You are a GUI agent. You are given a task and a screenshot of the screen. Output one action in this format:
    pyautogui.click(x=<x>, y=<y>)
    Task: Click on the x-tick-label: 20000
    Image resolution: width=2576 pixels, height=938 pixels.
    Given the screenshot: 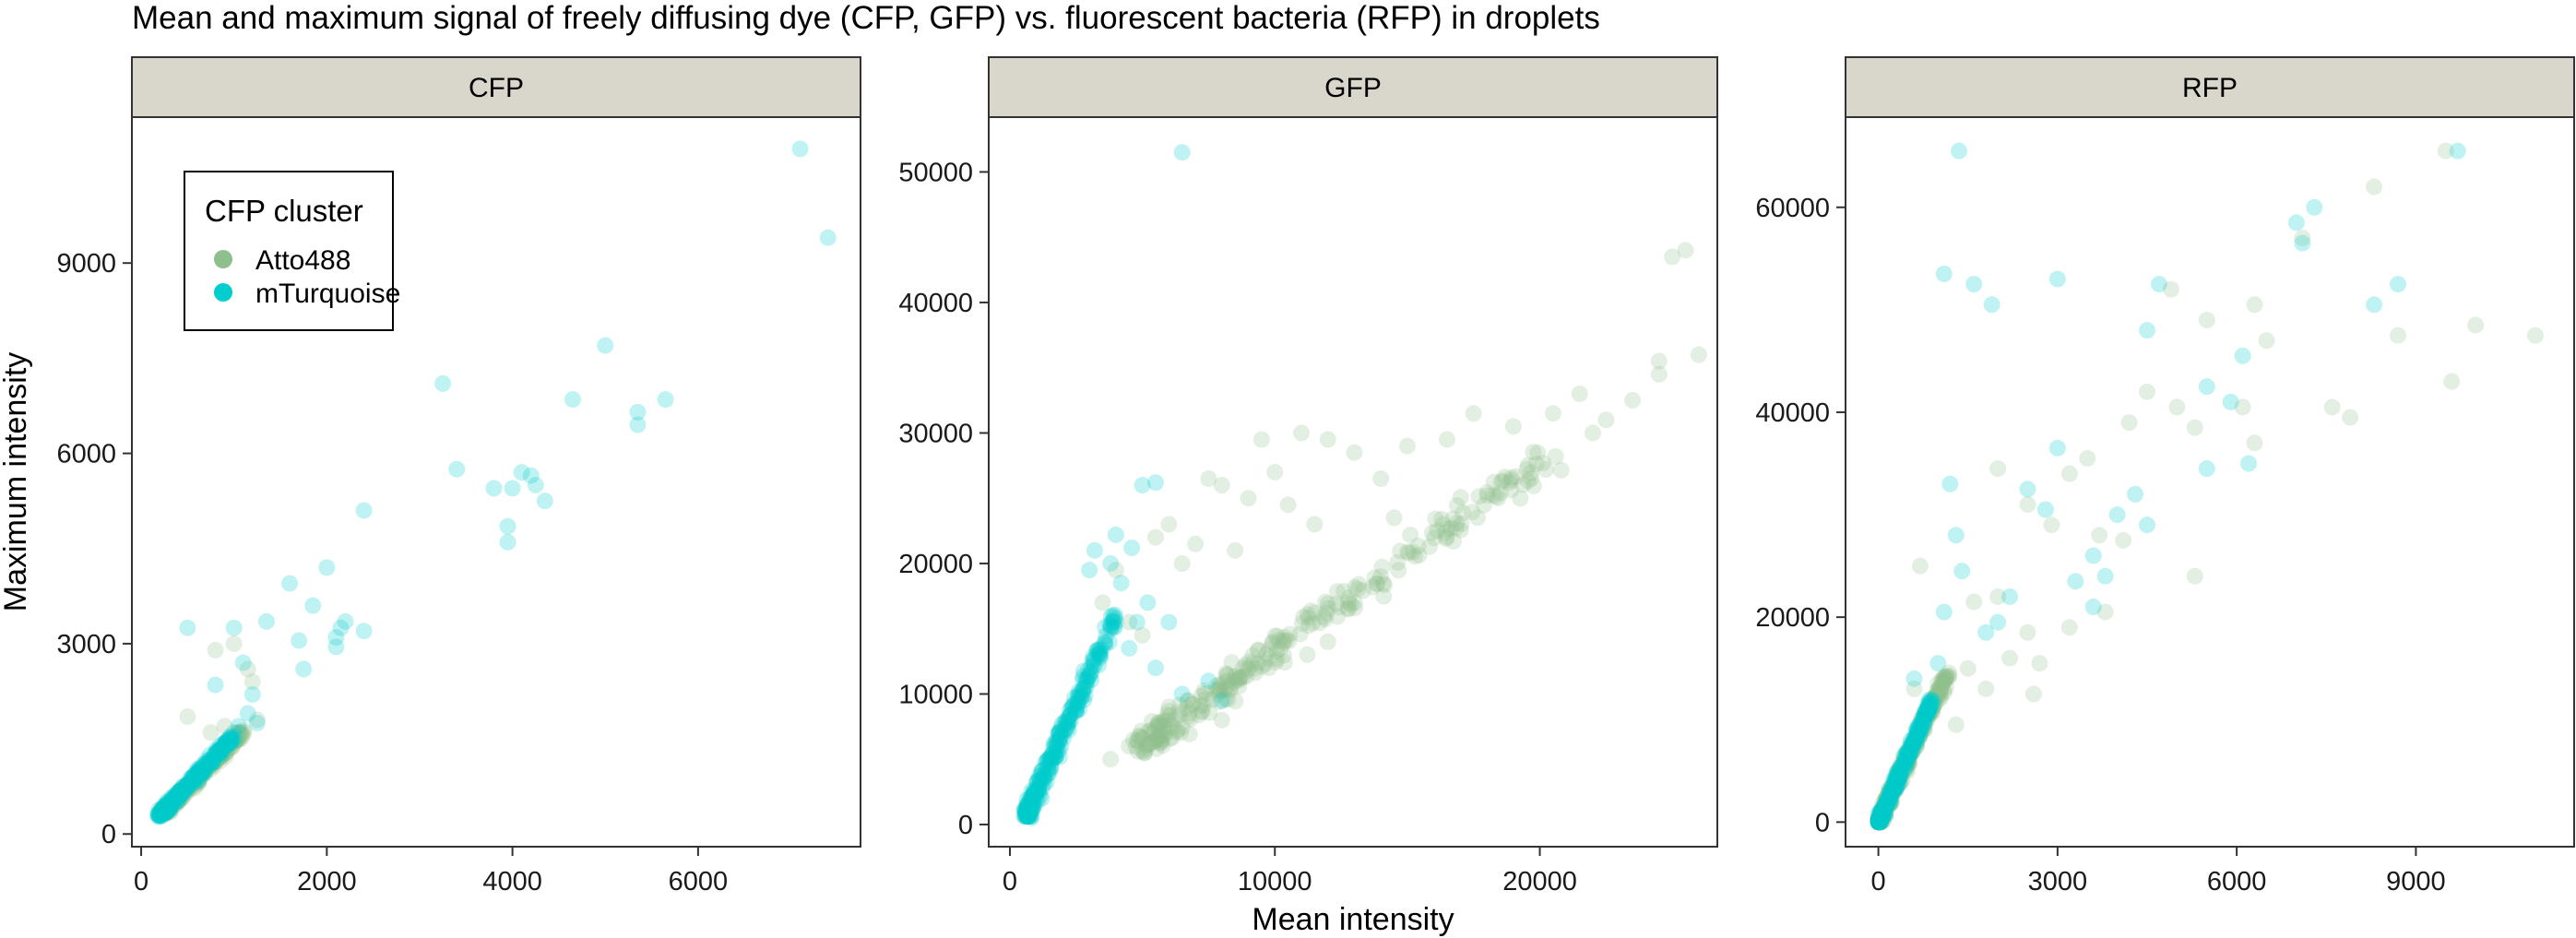 What is the action you would take?
    pyautogui.click(x=1539, y=882)
    